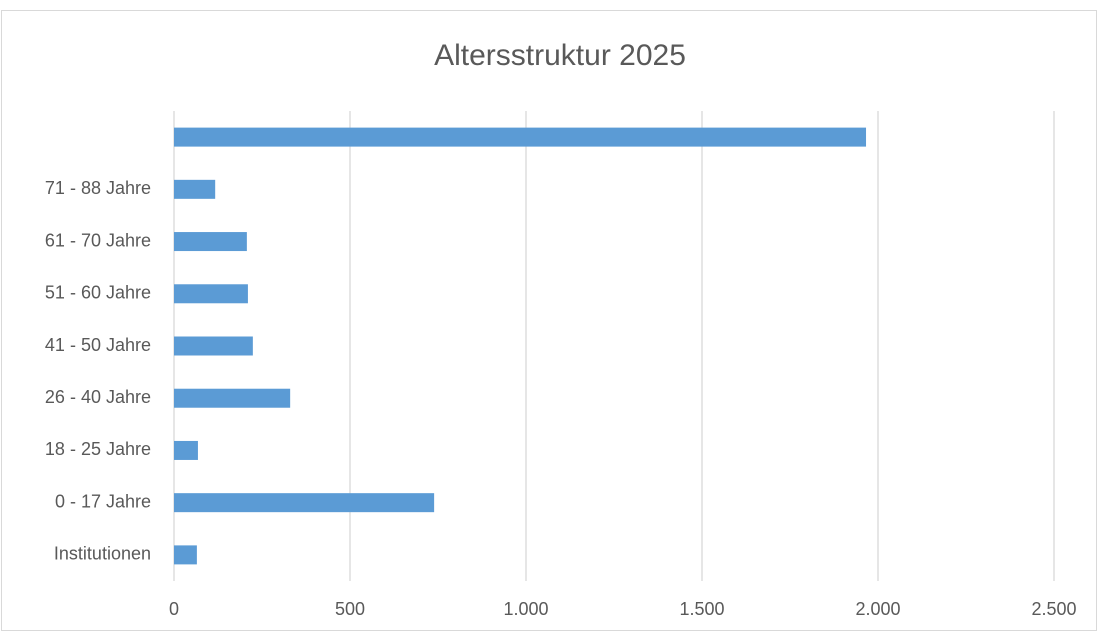 The height and width of the screenshot is (633, 1099). What do you see at coordinates (1053, 609) in the screenshot?
I see `x-tick-label: 2.500` at bounding box center [1053, 609].